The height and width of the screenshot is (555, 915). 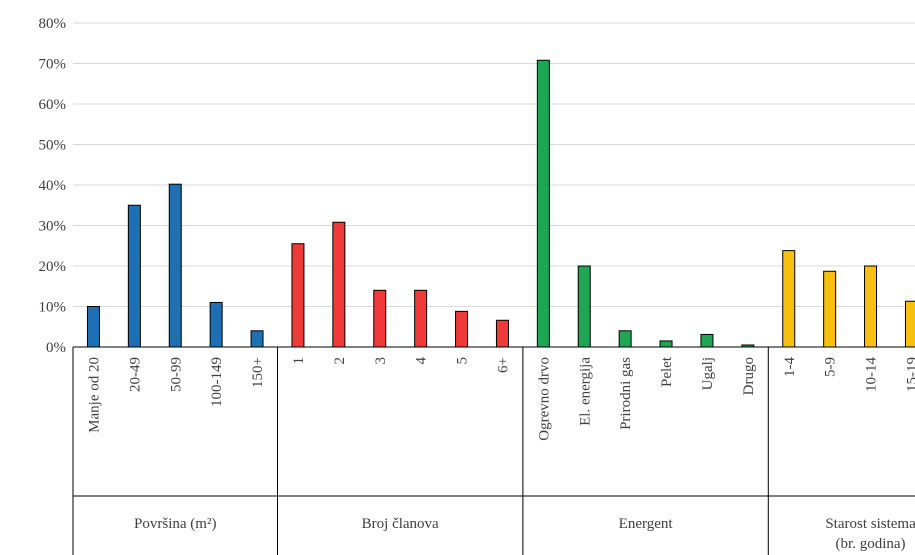 I want to click on category-label: Pelet, so click(x=667, y=371).